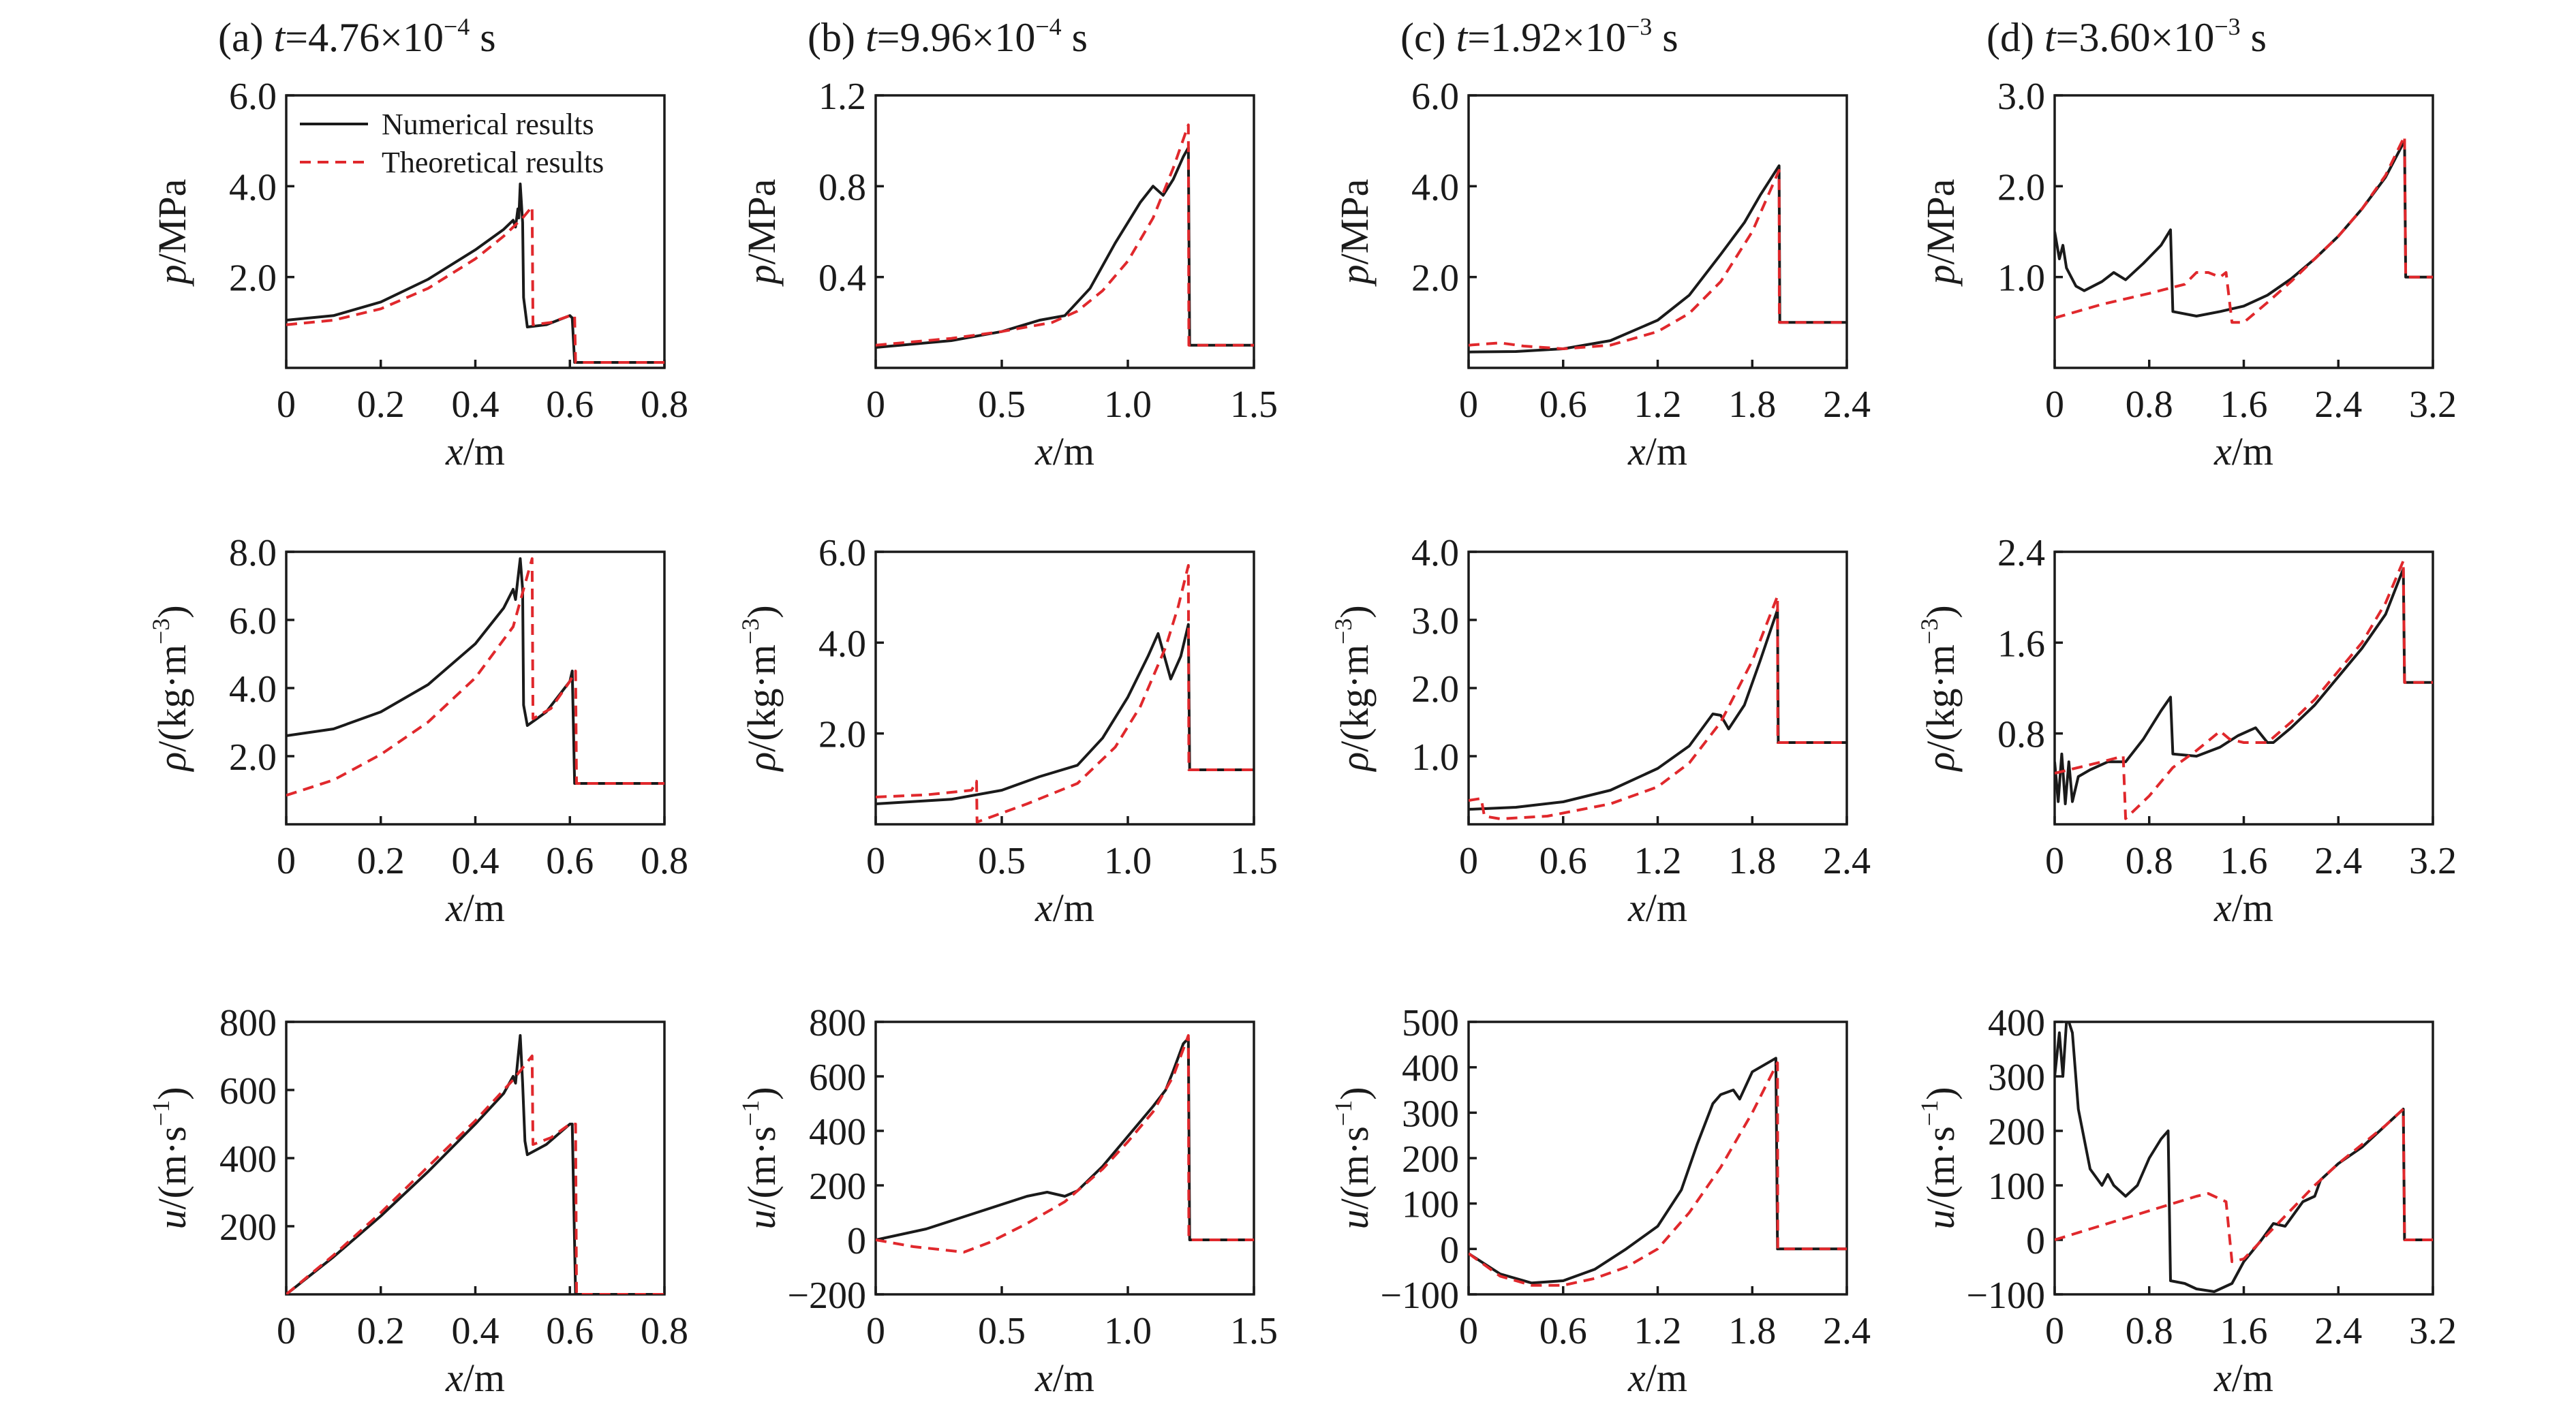 The width and height of the screenshot is (2576, 1402). Describe the element at coordinates (1075, 37) in the screenshot. I see `label-text: s` at that location.